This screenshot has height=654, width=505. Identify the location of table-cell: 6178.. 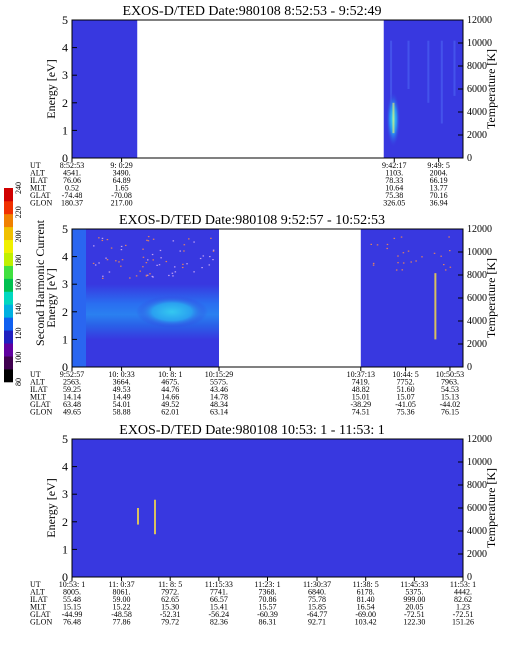
(366, 592).